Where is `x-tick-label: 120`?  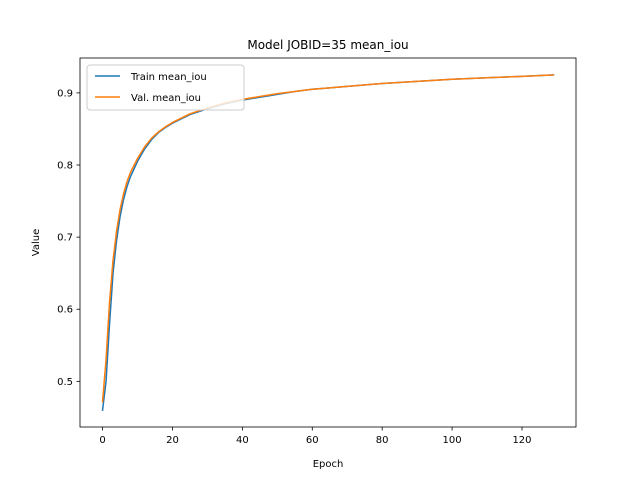 x-tick-label: 120 is located at coordinates (521, 440).